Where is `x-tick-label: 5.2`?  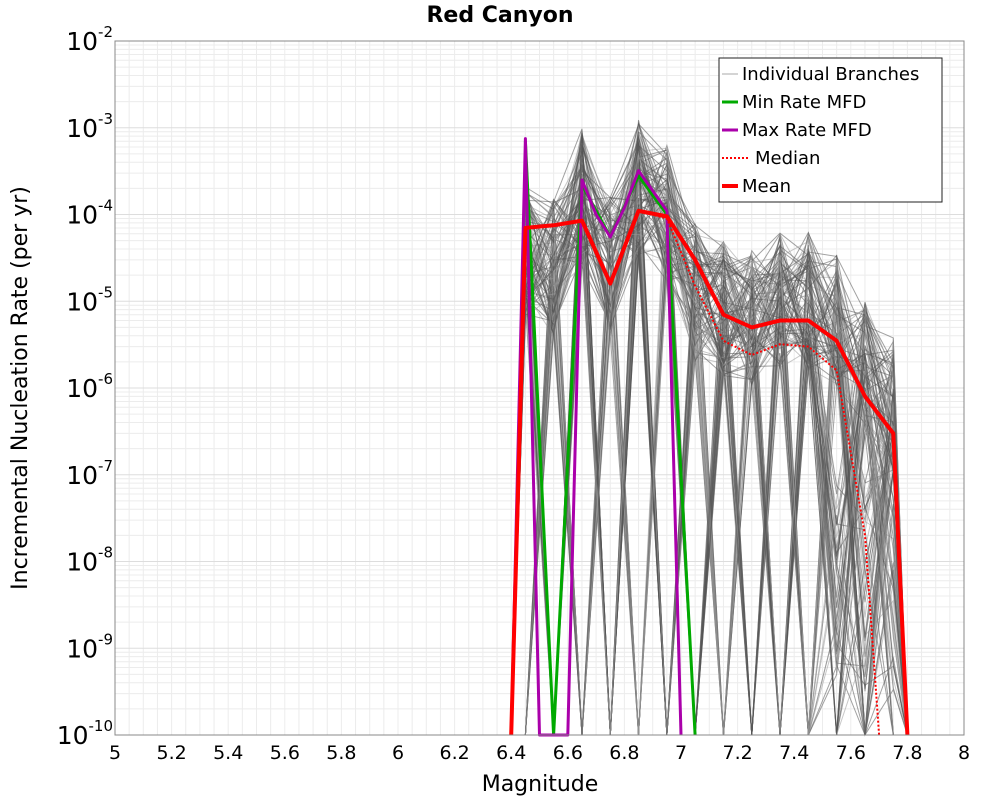
x-tick-label: 5.2 is located at coordinates (171, 753).